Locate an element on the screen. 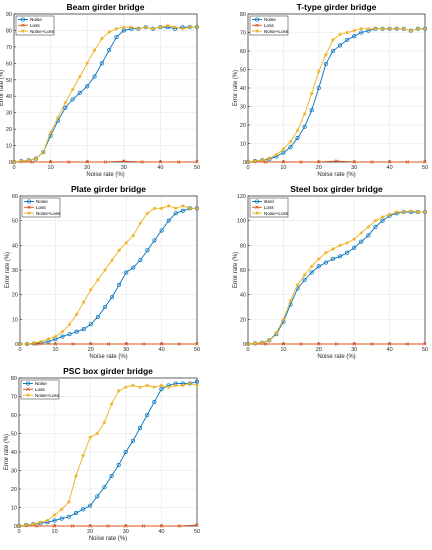 Image resolution: width=432 pixels, height=550 pixels. y-tick-label: 30 is located at coordinates (15, 271).